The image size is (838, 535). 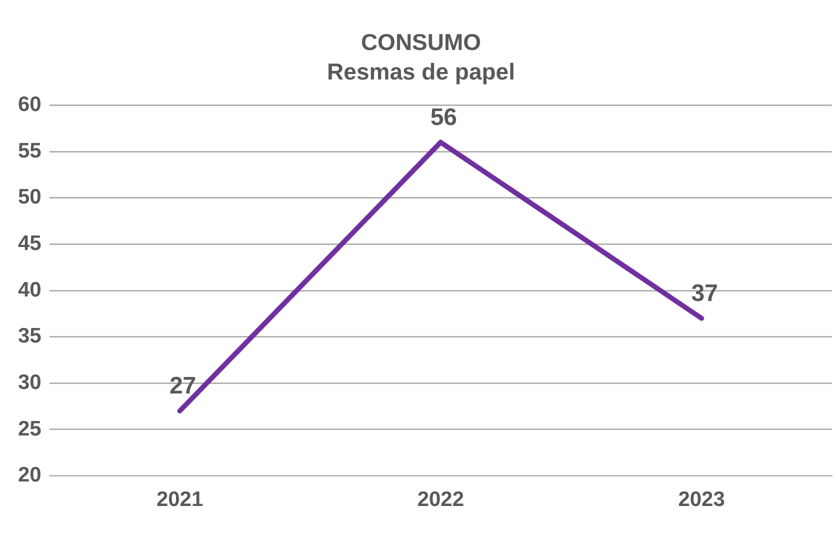 What do you see at coordinates (30, 336) in the screenshot?
I see `y-tick-label: 35` at bounding box center [30, 336].